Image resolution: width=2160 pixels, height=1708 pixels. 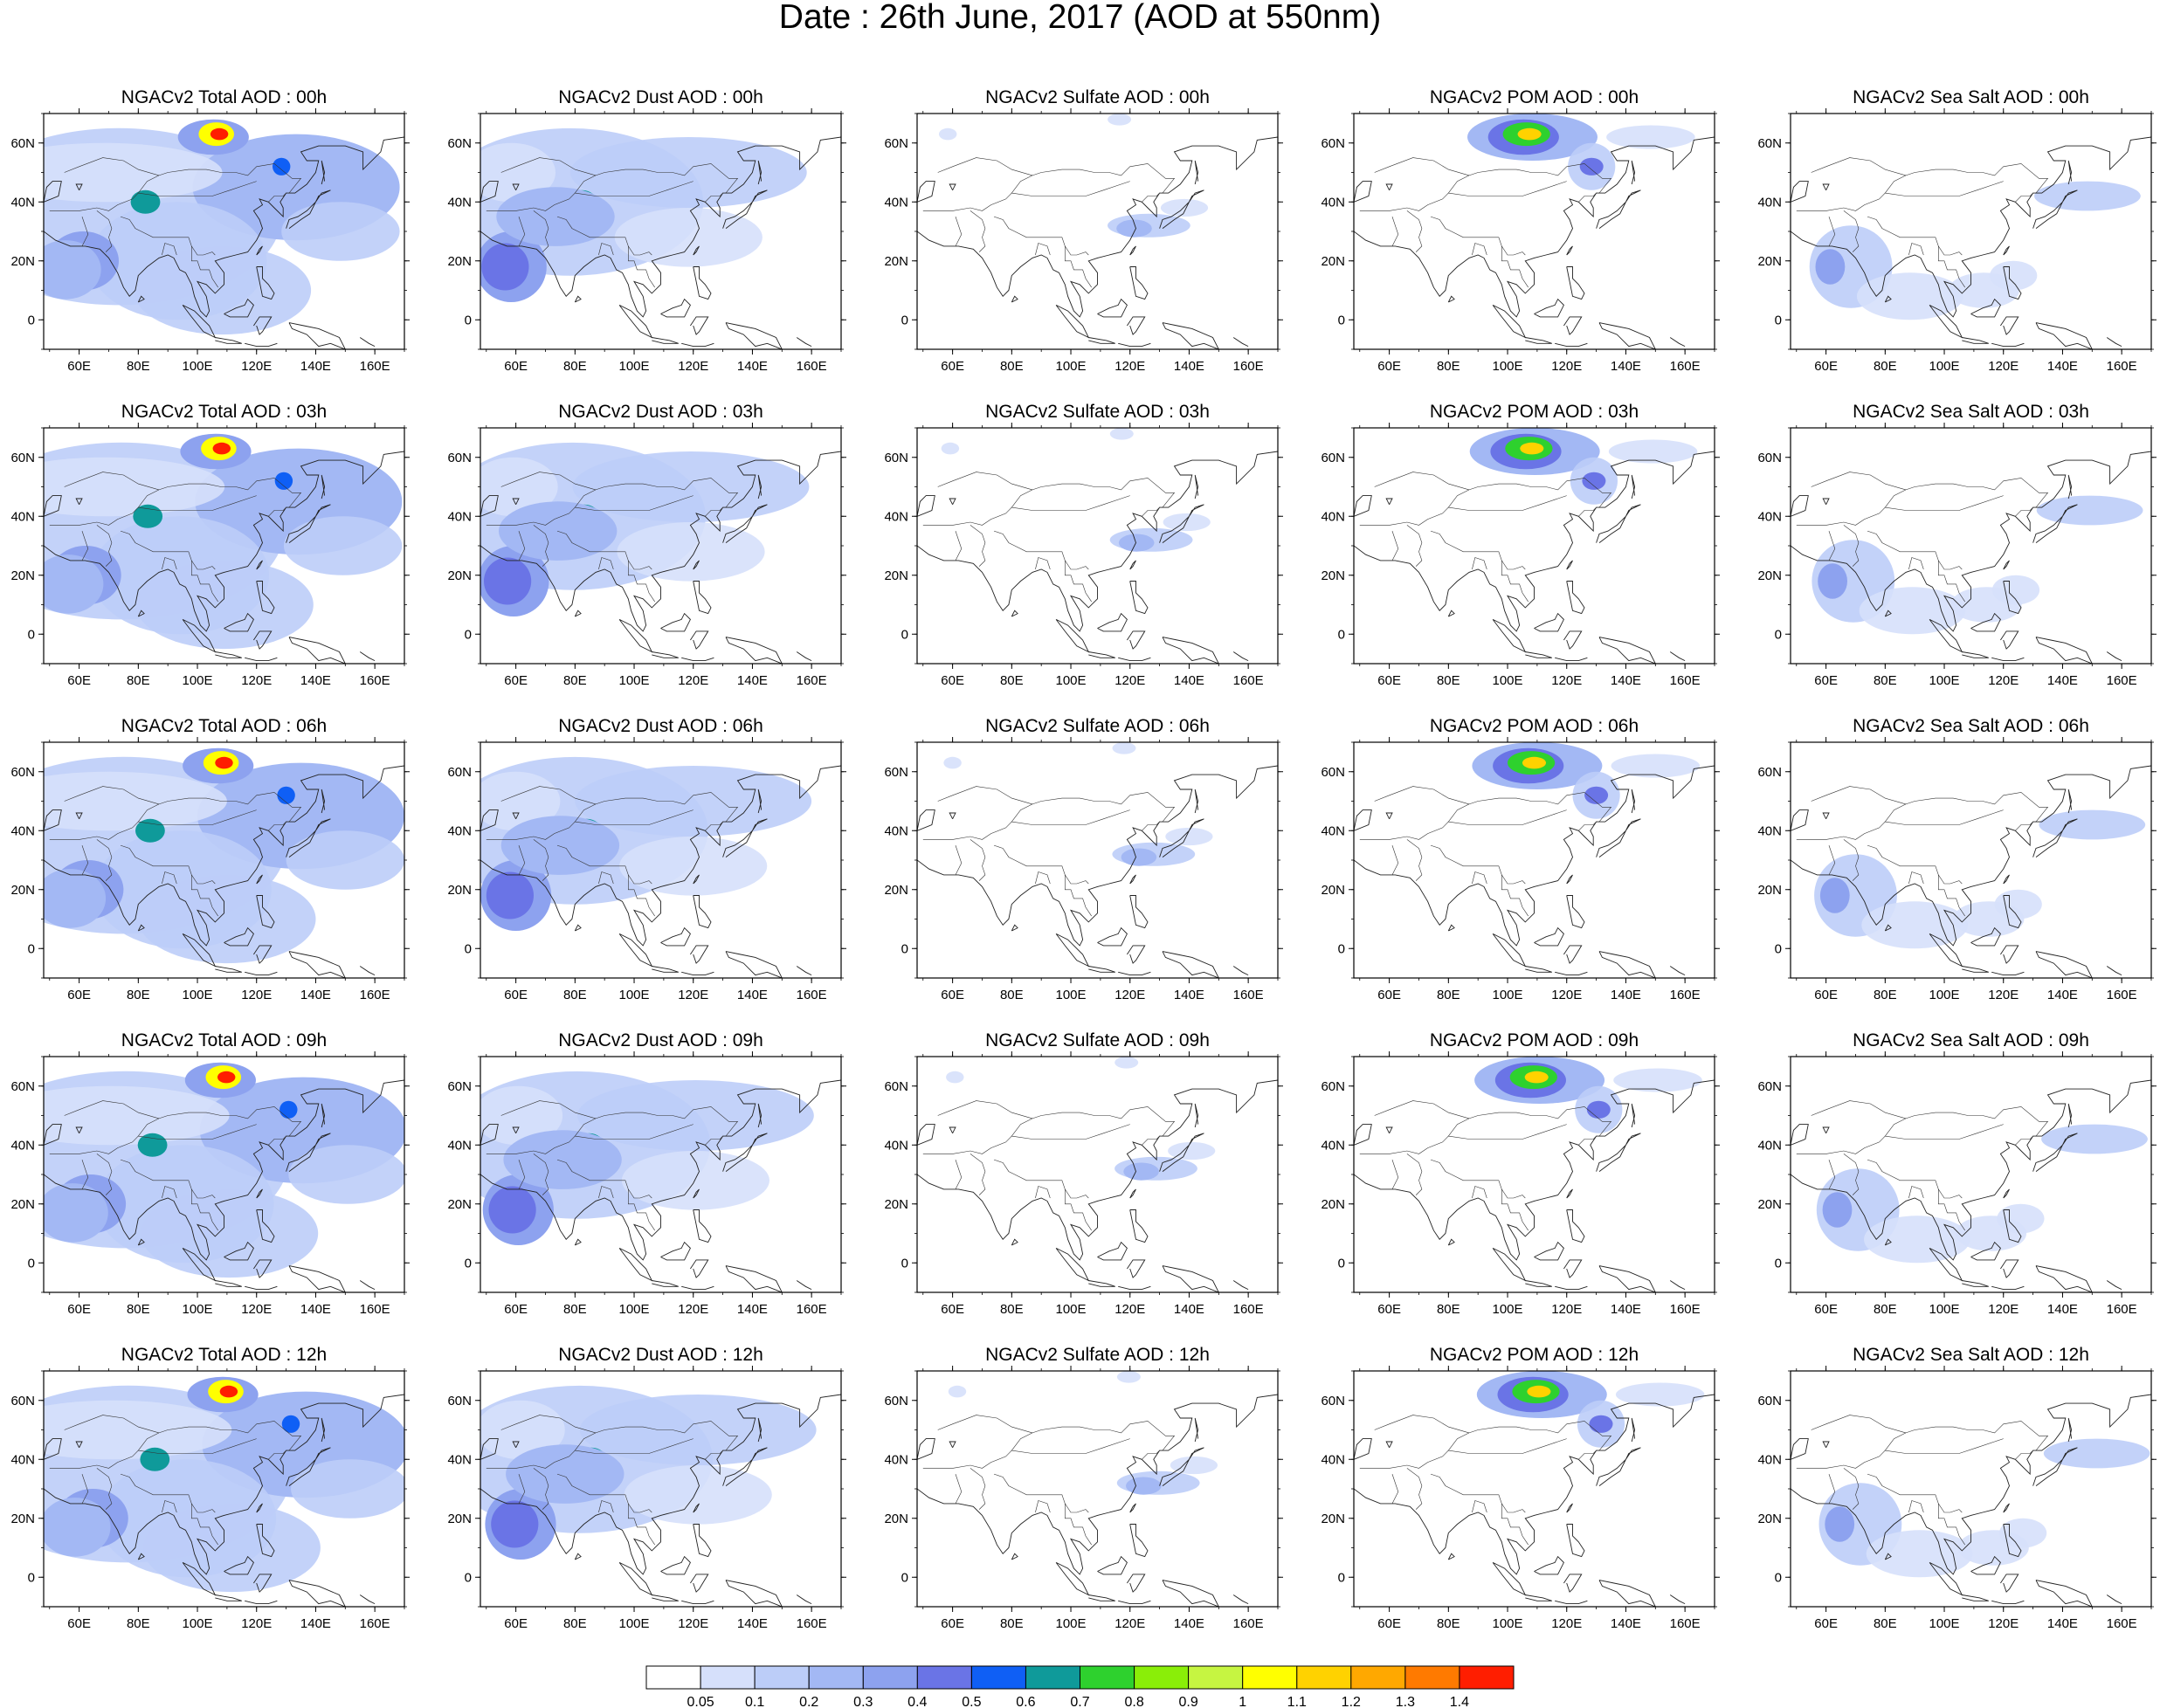 I want to click on x-tick-label: 160E, so click(x=375, y=1623).